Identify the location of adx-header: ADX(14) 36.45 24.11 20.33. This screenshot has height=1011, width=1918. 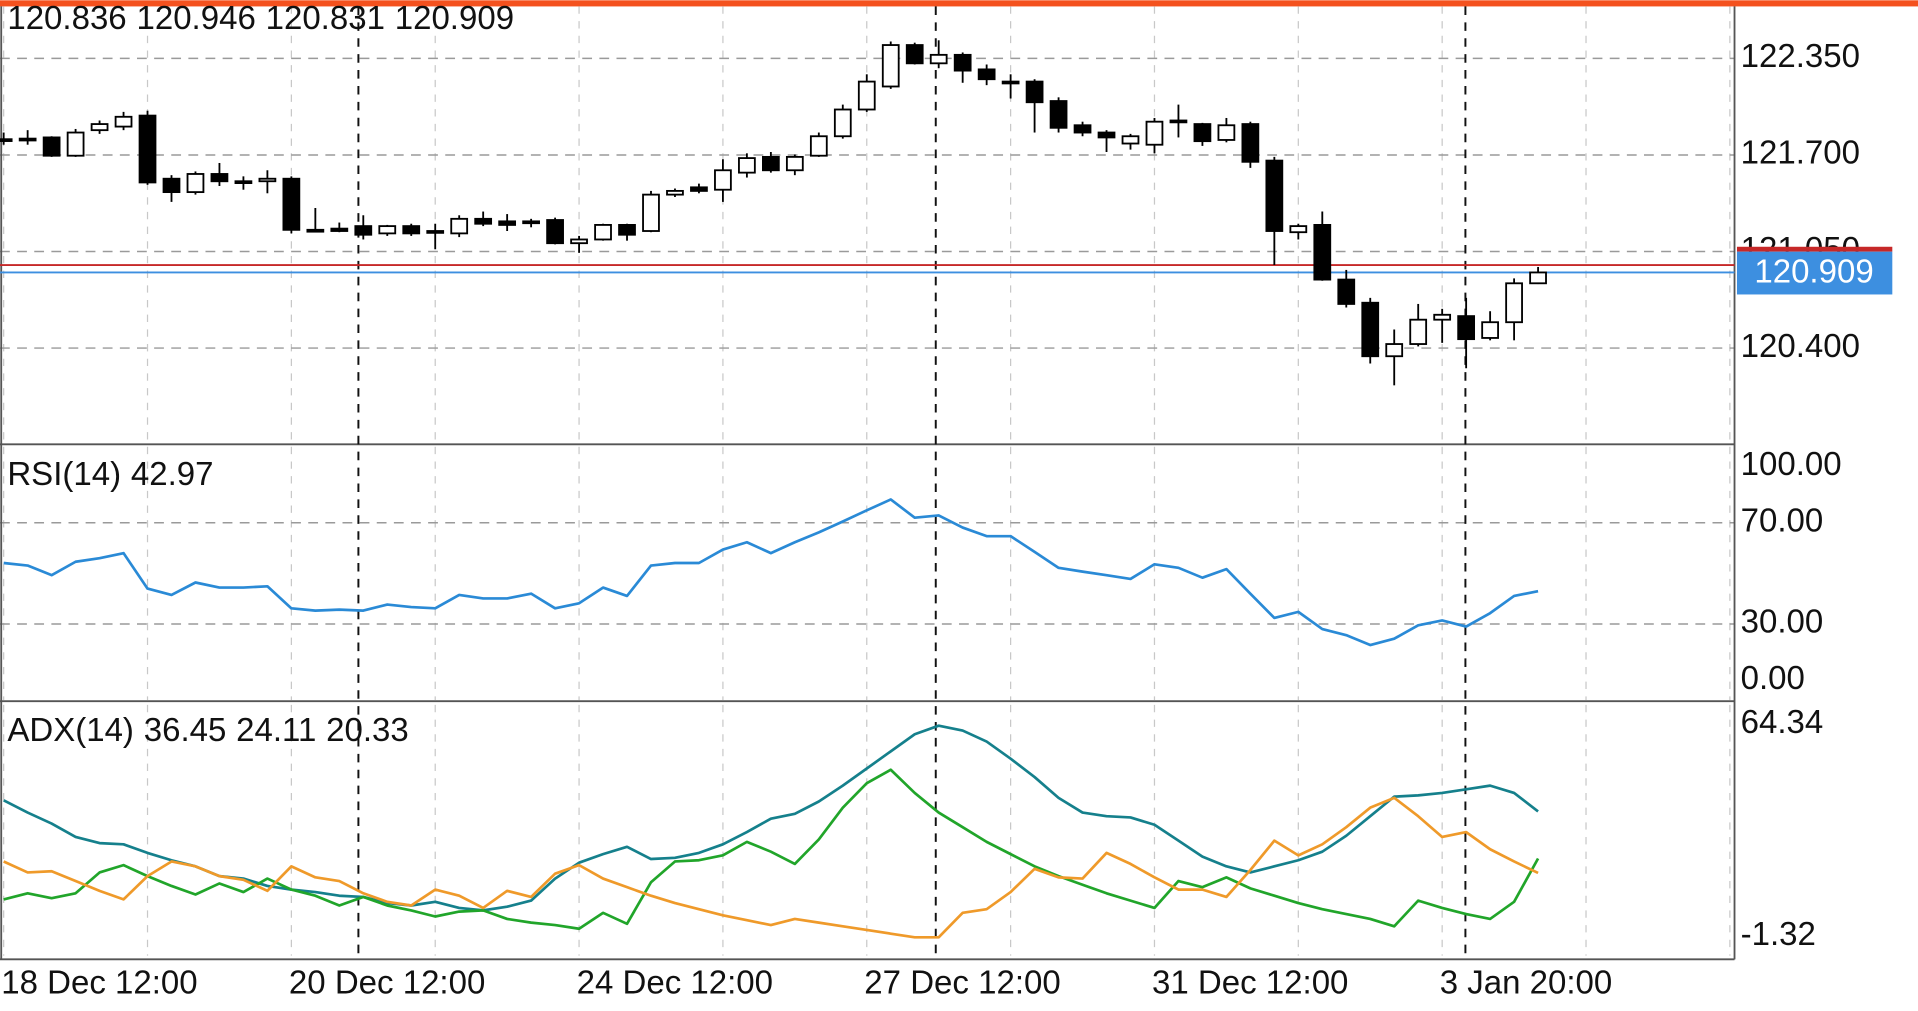
(207, 729).